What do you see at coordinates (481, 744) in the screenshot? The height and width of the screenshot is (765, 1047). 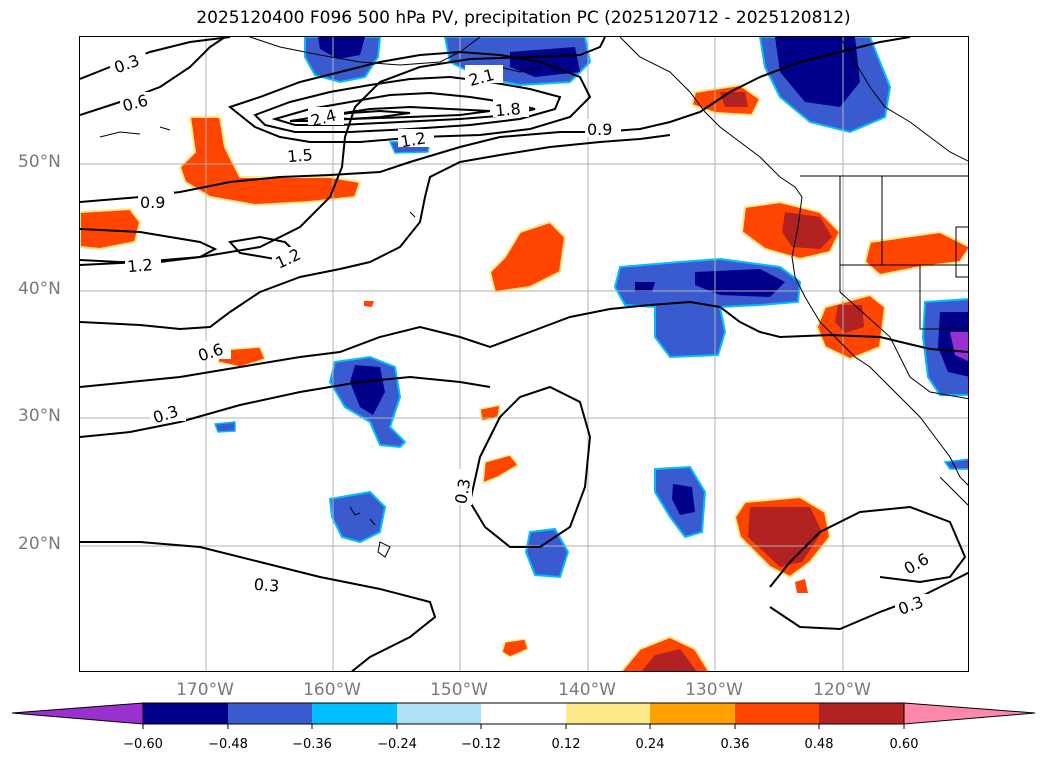 I see `colorbar-tick-label: −0.12` at bounding box center [481, 744].